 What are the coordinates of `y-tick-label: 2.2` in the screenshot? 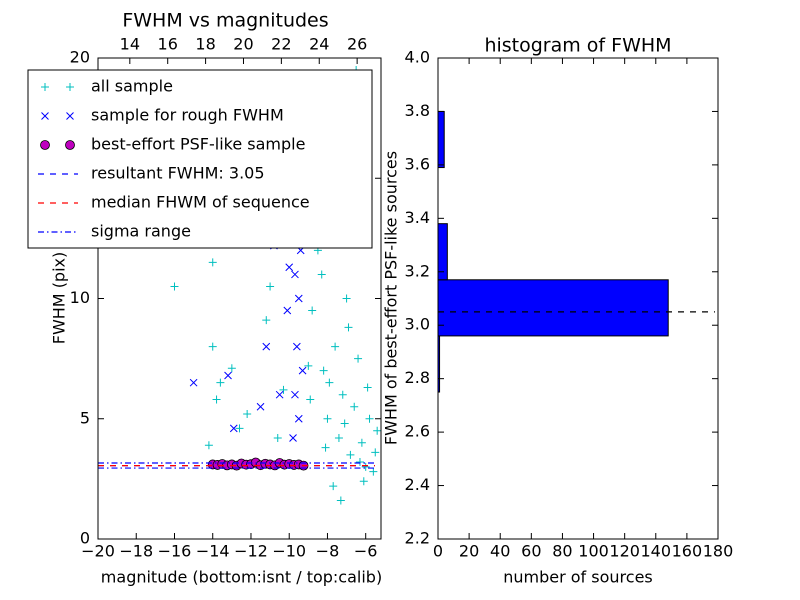 It's located at (417, 538).